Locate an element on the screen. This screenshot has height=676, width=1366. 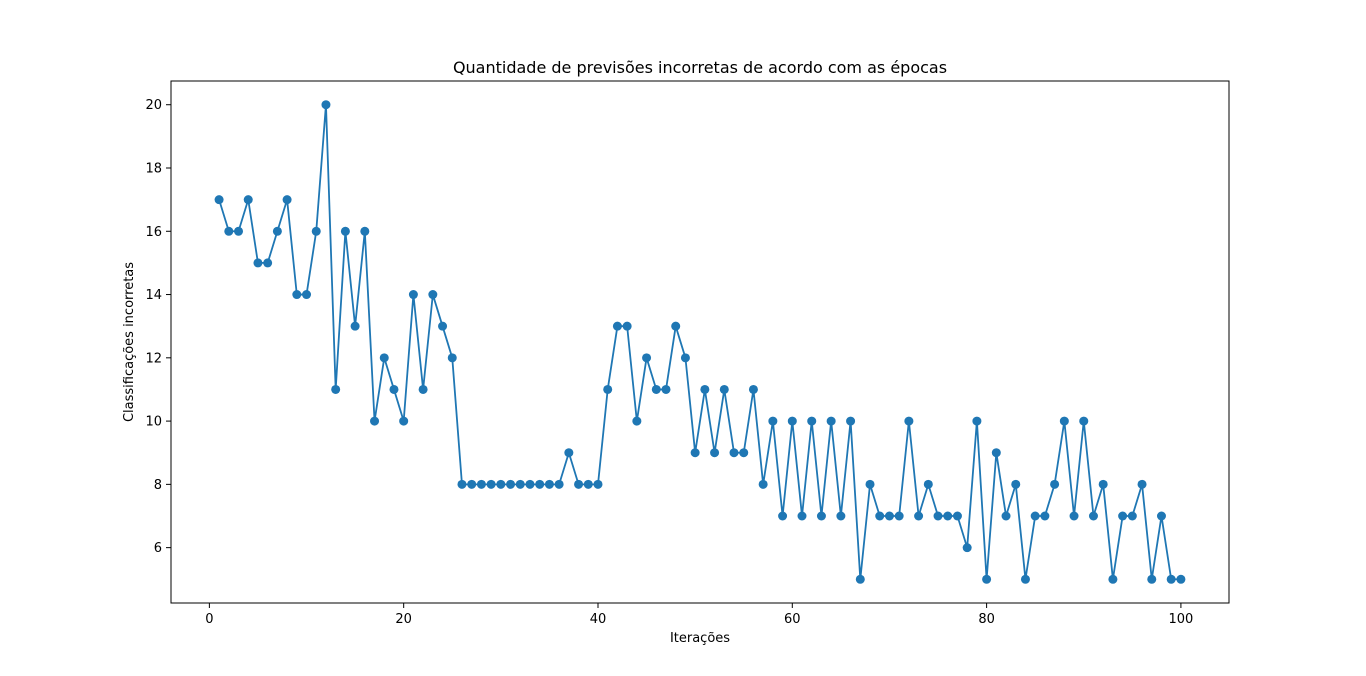
y-axis-label: Classificações incorretas is located at coordinates (129, 342).